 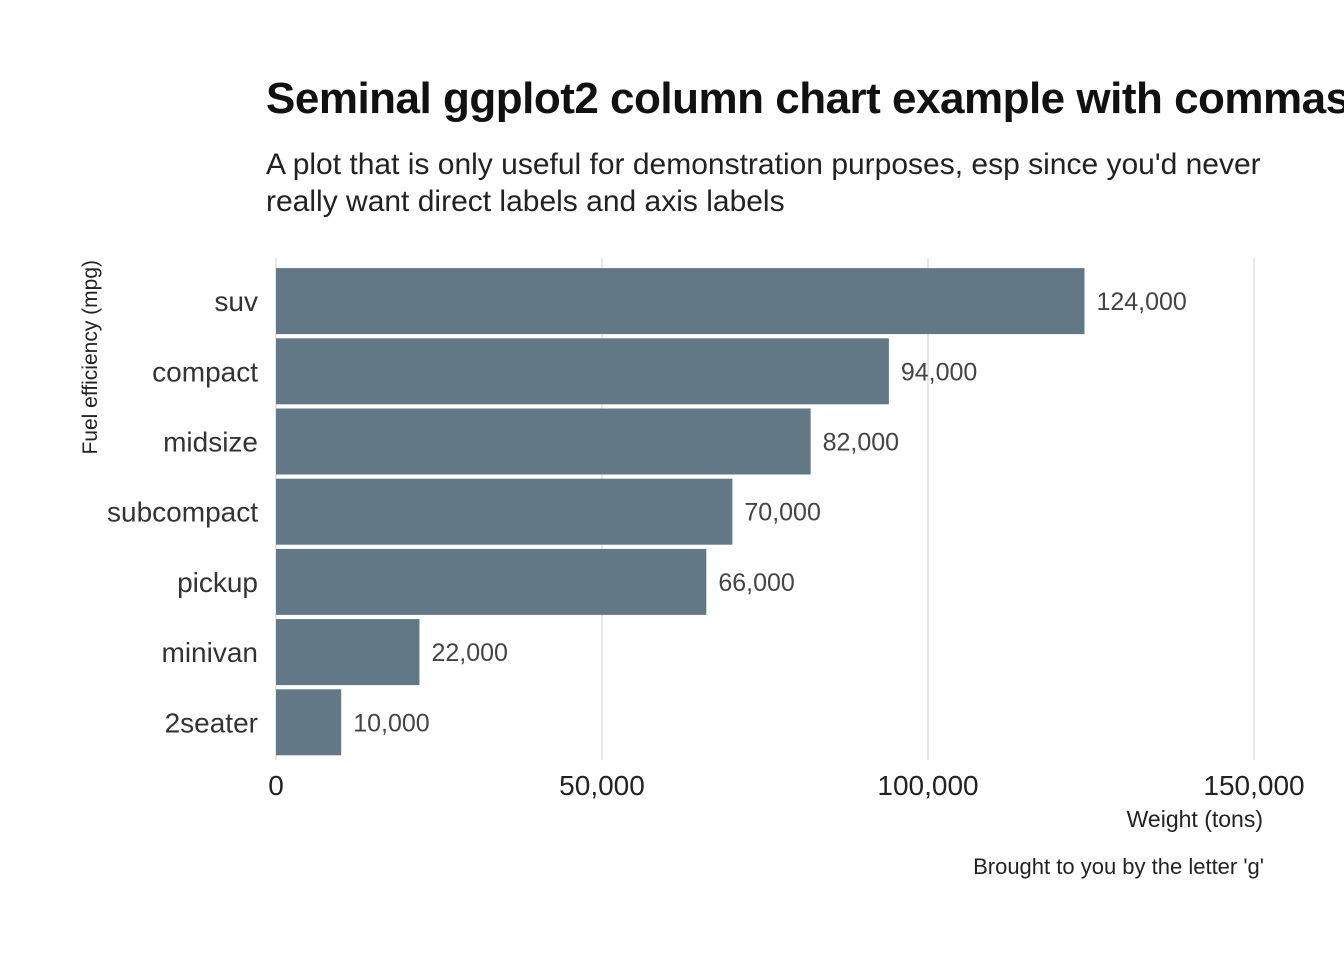 What do you see at coordinates (210, 652) in the screenshot?
I see `category-label: minivan` at bounding box center [210, 652].